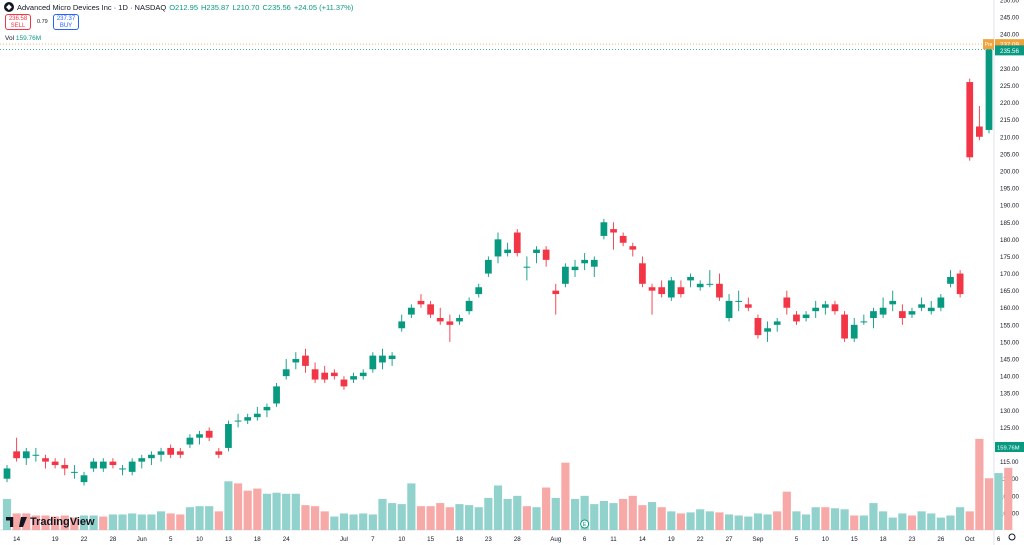  I want to click on y-tick-label: 155.00, so click(1009, 325).